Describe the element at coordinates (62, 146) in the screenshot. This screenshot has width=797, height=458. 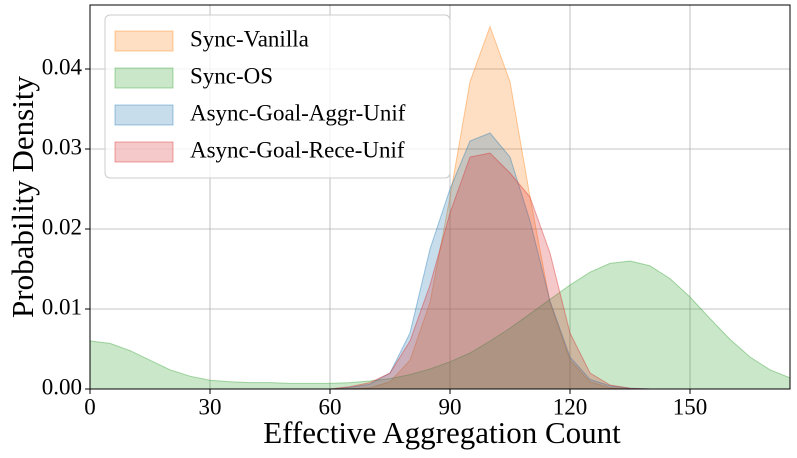
I see `y-tick-label: 0.03` at that location.